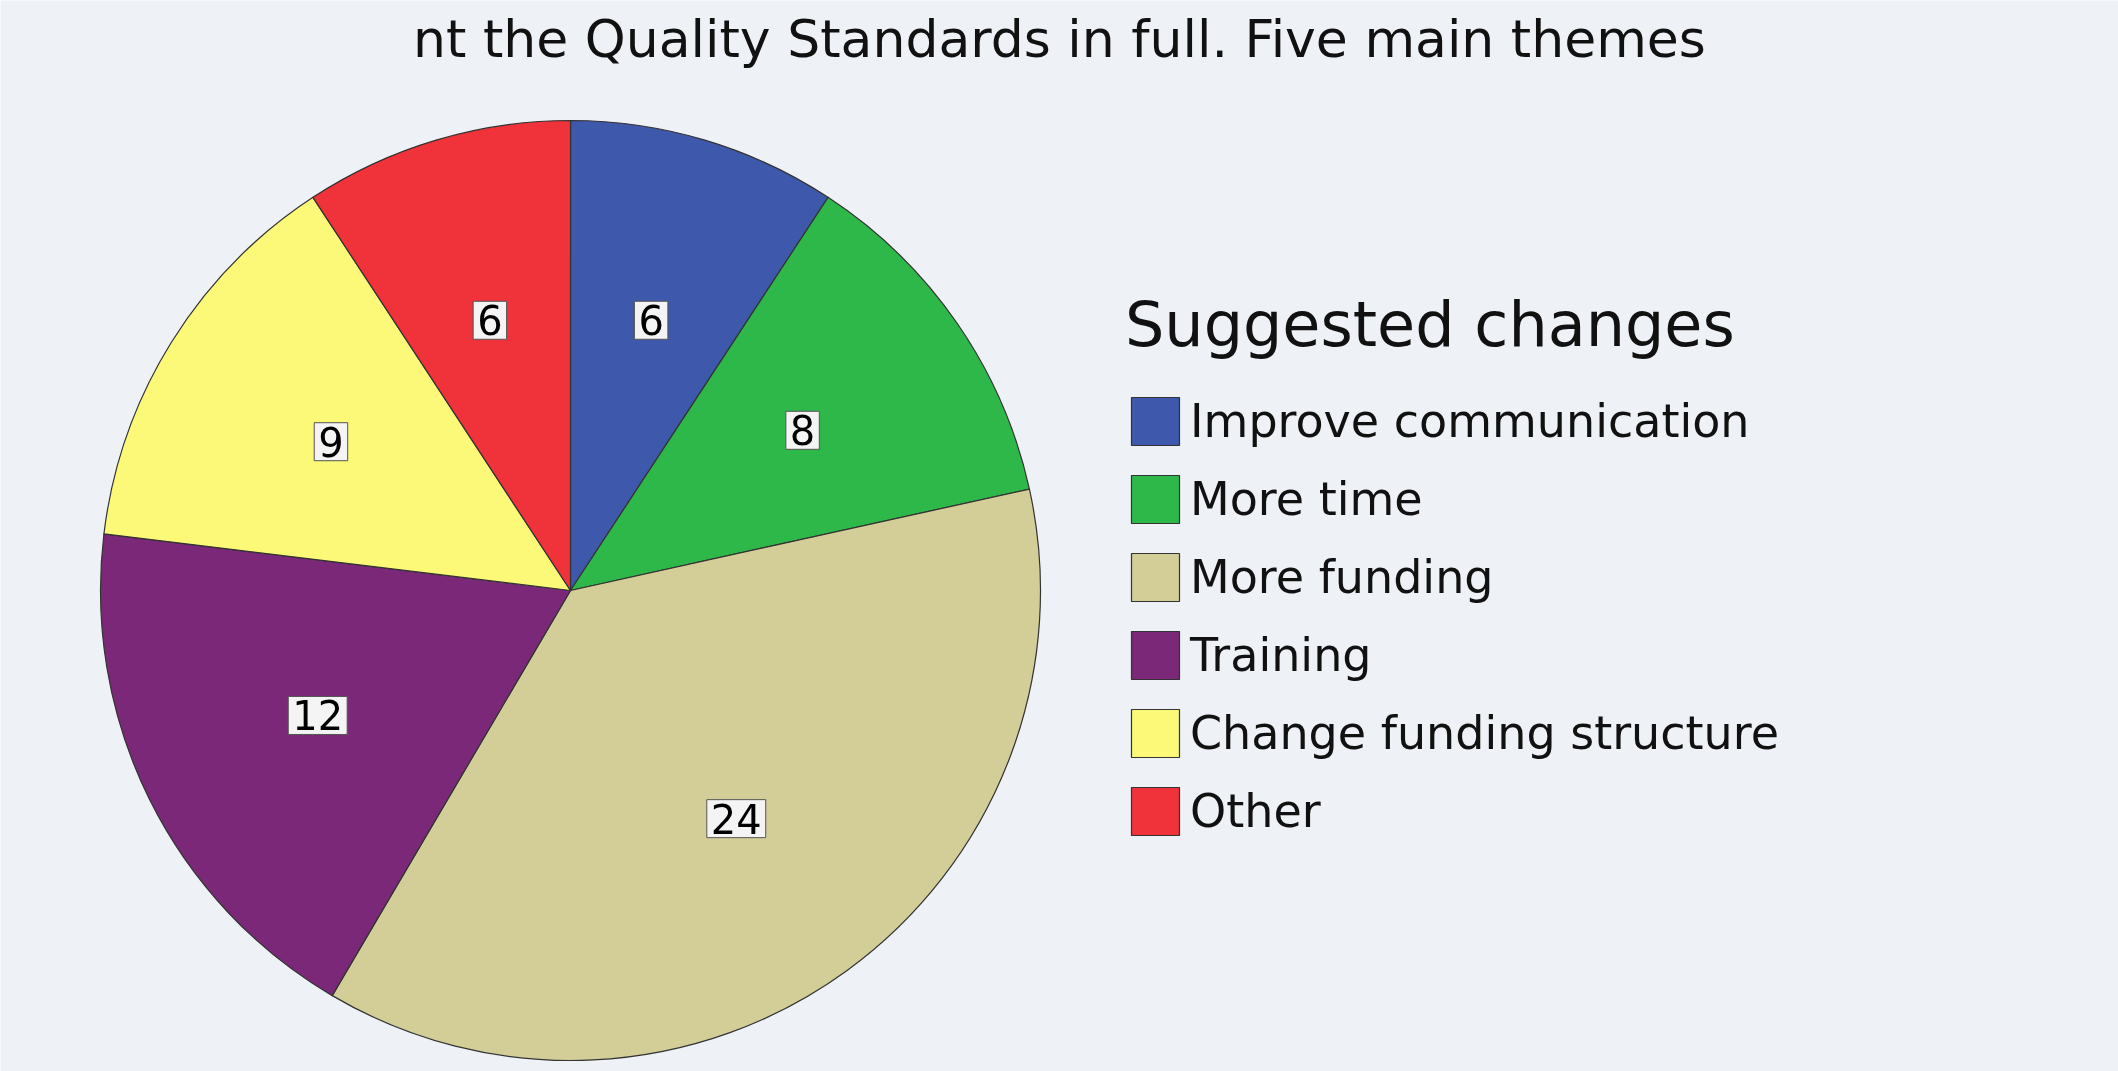 The height and width of the screenshot is (1071, 2118). I want to click on legend-label: Training, so click(1281, 655).